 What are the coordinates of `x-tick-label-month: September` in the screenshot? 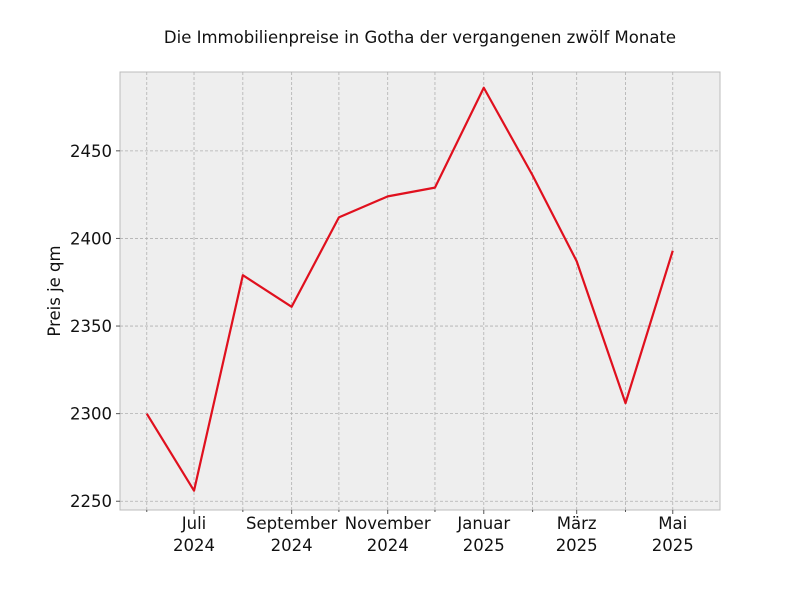 It's located at (291, 523).